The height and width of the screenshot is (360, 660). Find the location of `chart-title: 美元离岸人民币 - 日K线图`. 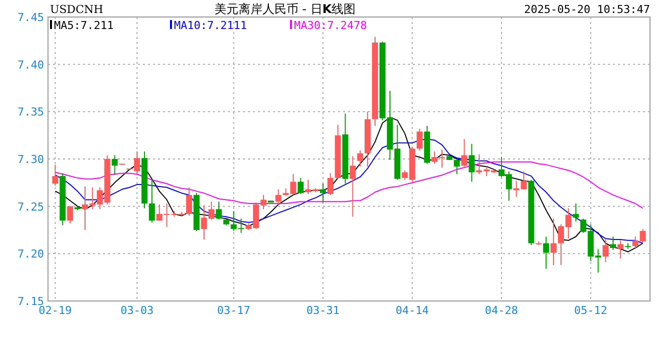

chart-title: 美元离岸人民币 - 日K线图 is located at coordinates (285, 9).